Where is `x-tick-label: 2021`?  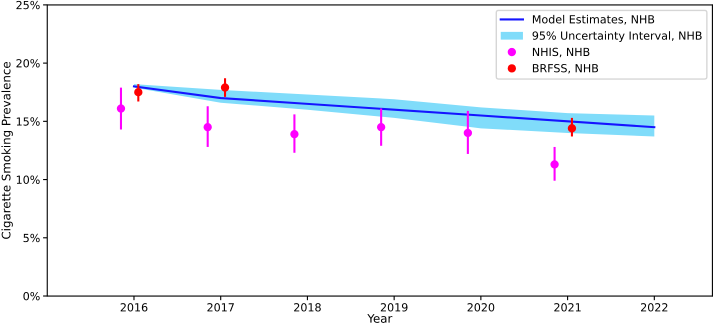
x-tick-label: 2021 is located at coordinates (567, 307).